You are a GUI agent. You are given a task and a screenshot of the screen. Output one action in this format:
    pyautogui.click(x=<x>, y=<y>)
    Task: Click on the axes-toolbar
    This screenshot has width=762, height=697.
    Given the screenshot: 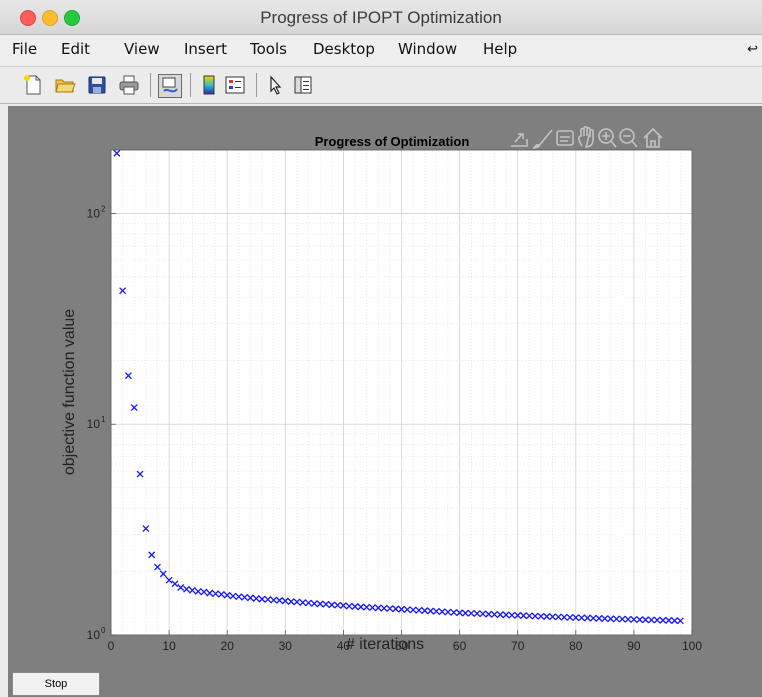 What is the action you would take?
    pyautogui.click(x=587, y=137)
    